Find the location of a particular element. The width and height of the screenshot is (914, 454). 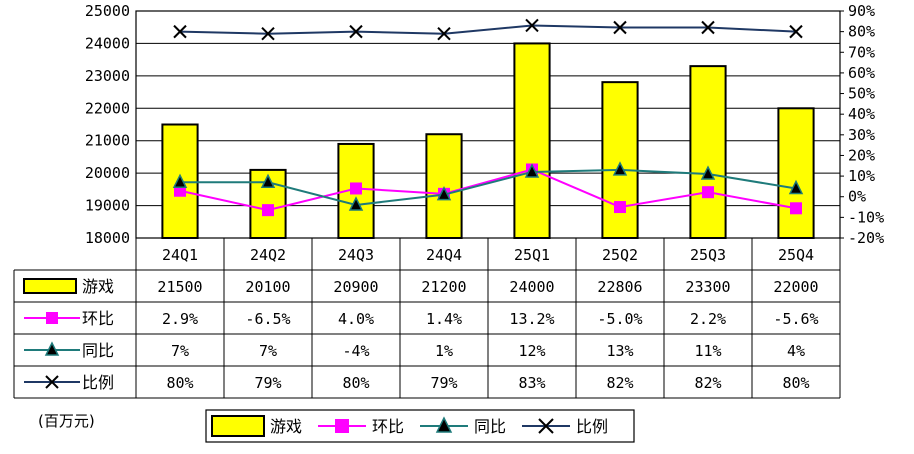

point-环比-25Q2 is located at coordinates (620, 207).